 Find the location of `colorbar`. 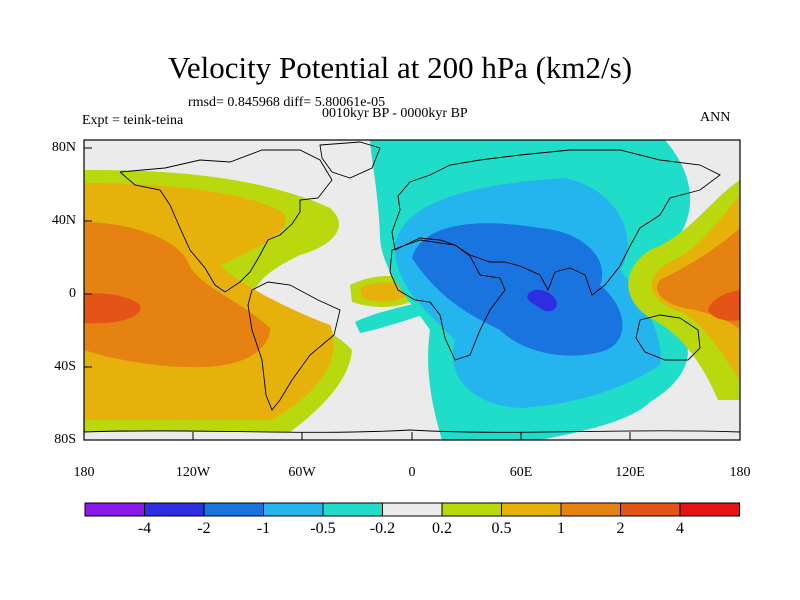

colorbar is located at coordinates (412, 509).